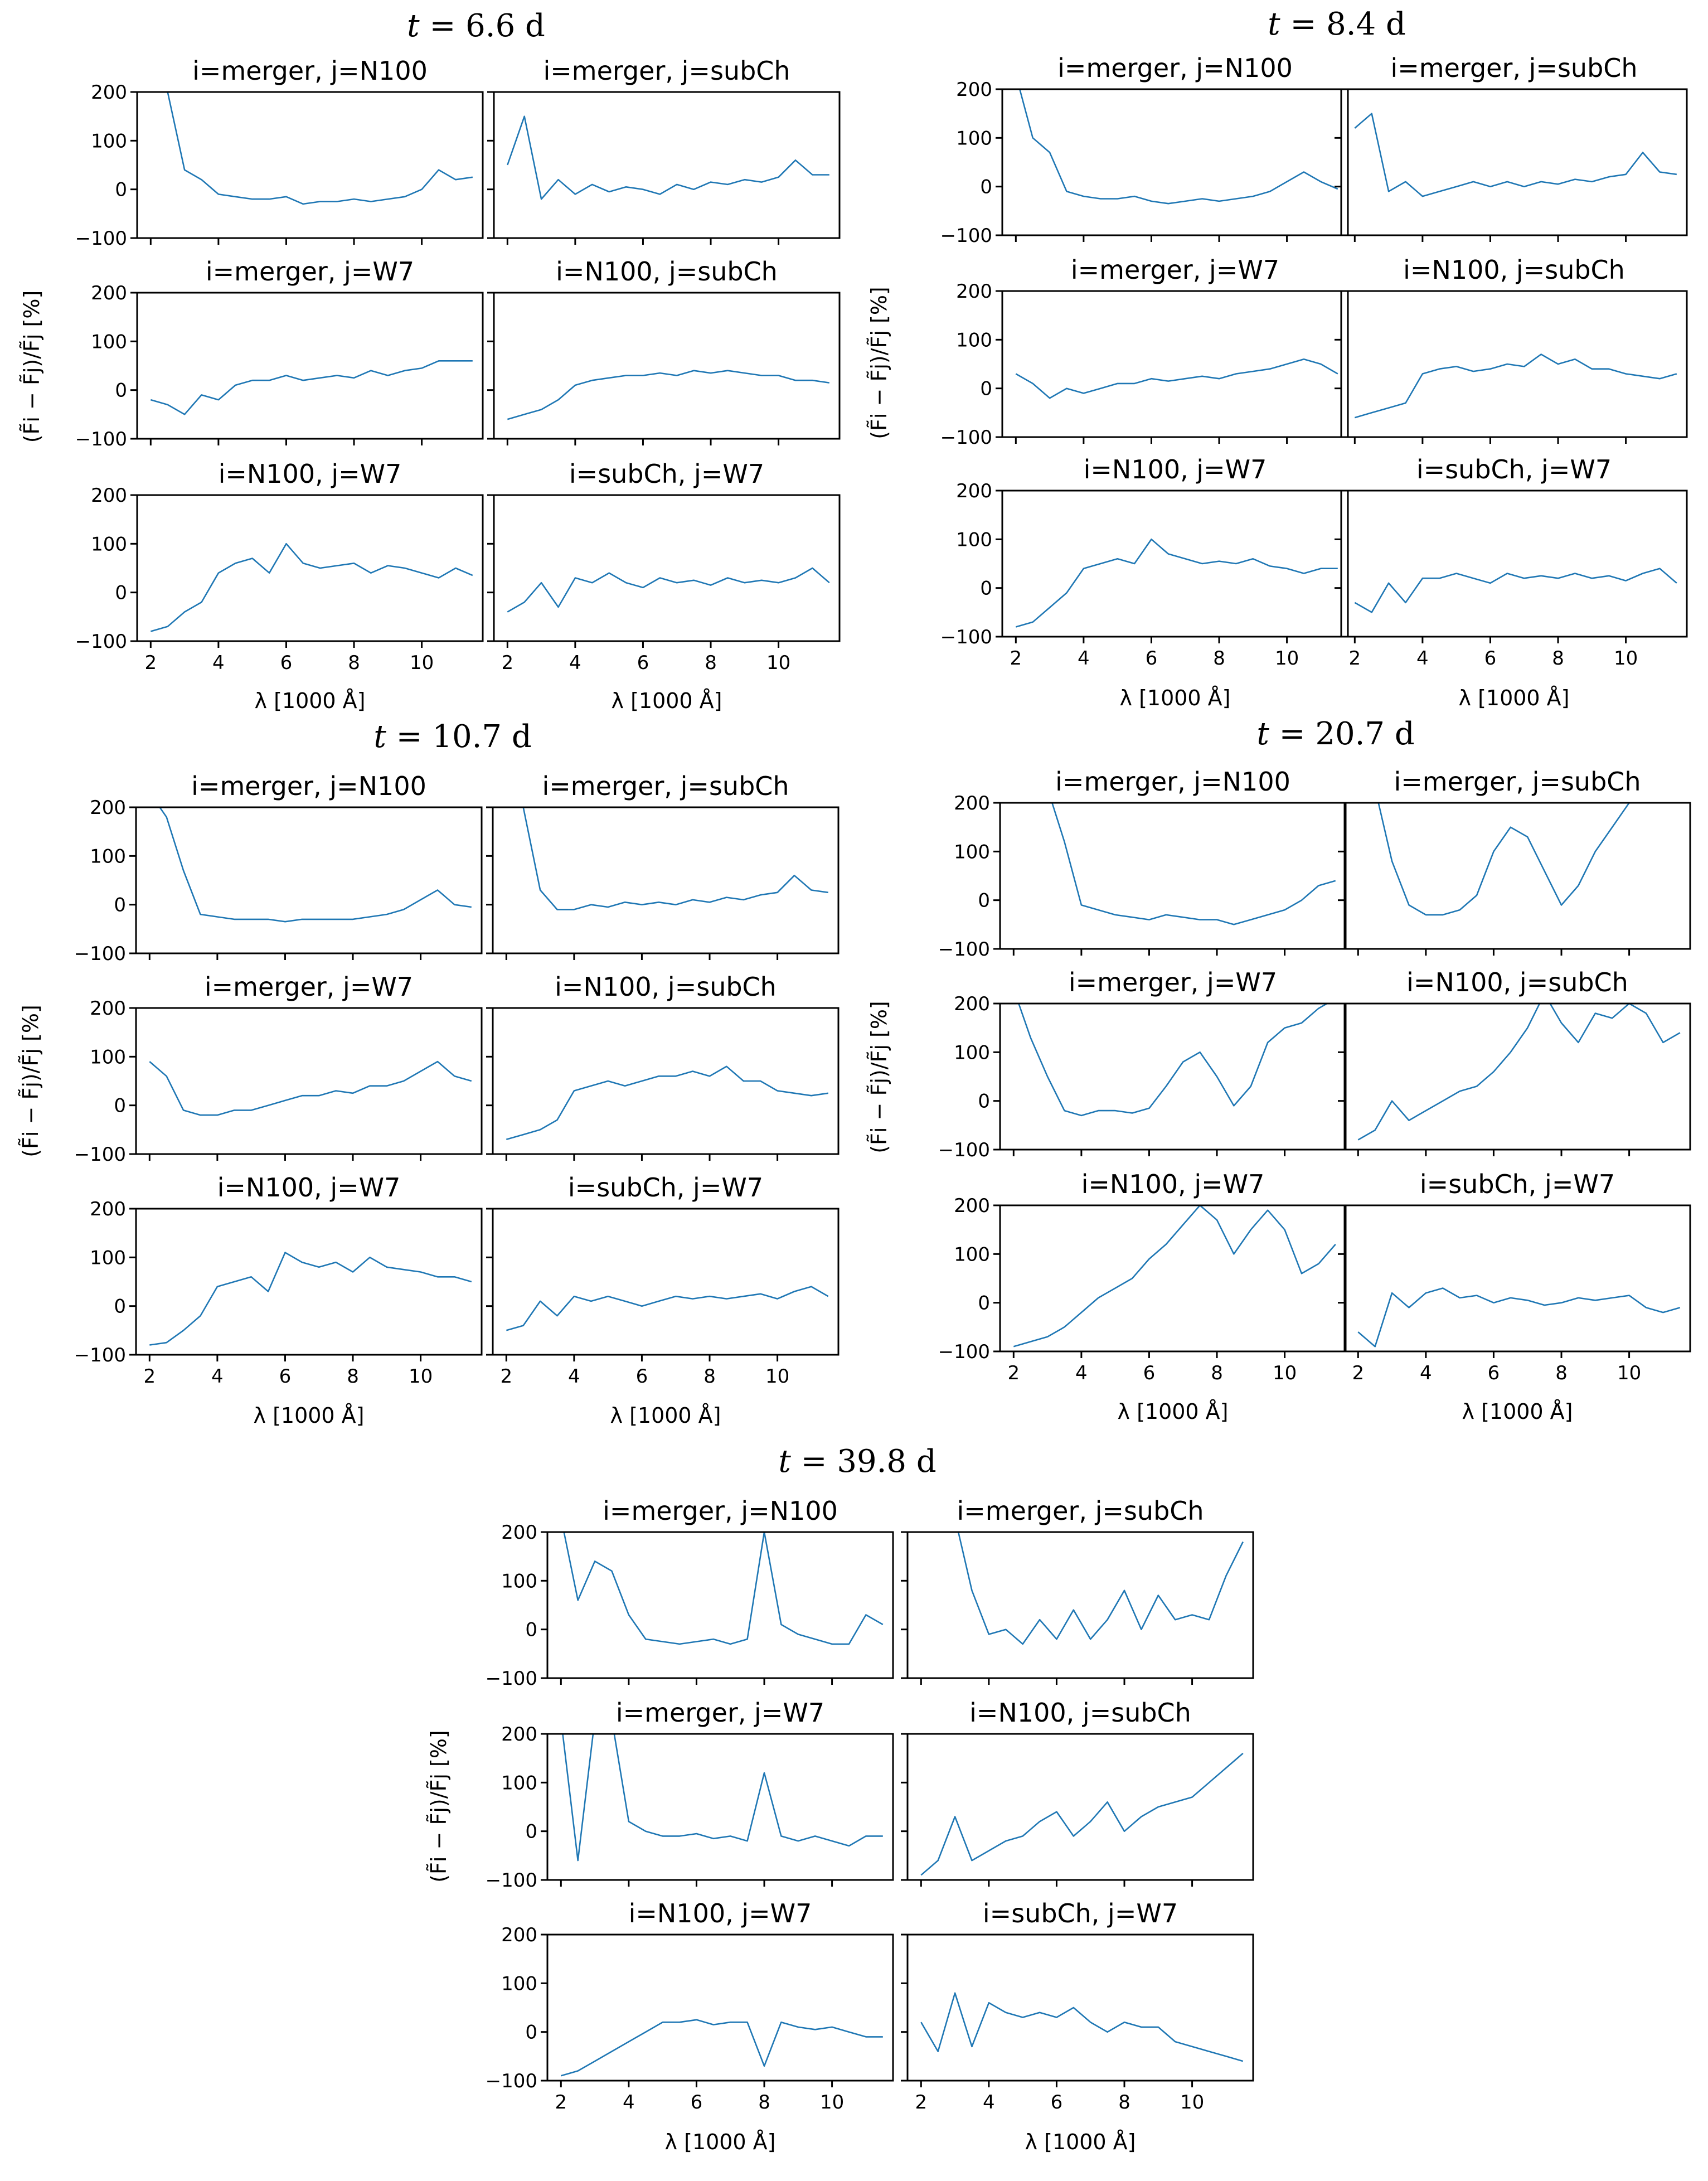  What do you see at coordinates (476, 26) in the screenshot?
I see `block-title: t = 6.6 d` at bounding box center [476, 26].